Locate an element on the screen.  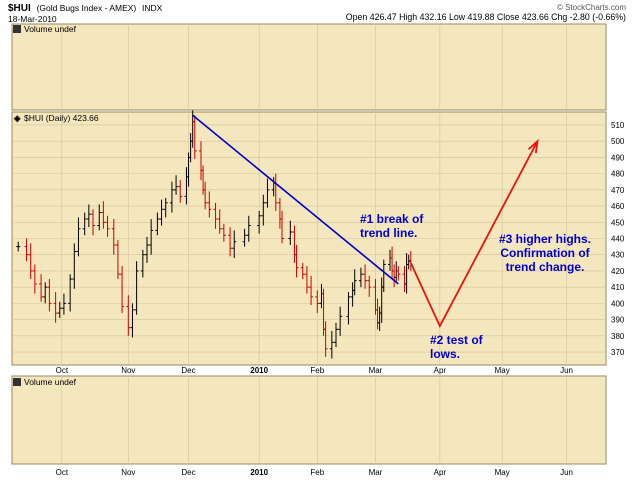
annotation-2: #2 test of lows. is located at coordinates (457, 347).